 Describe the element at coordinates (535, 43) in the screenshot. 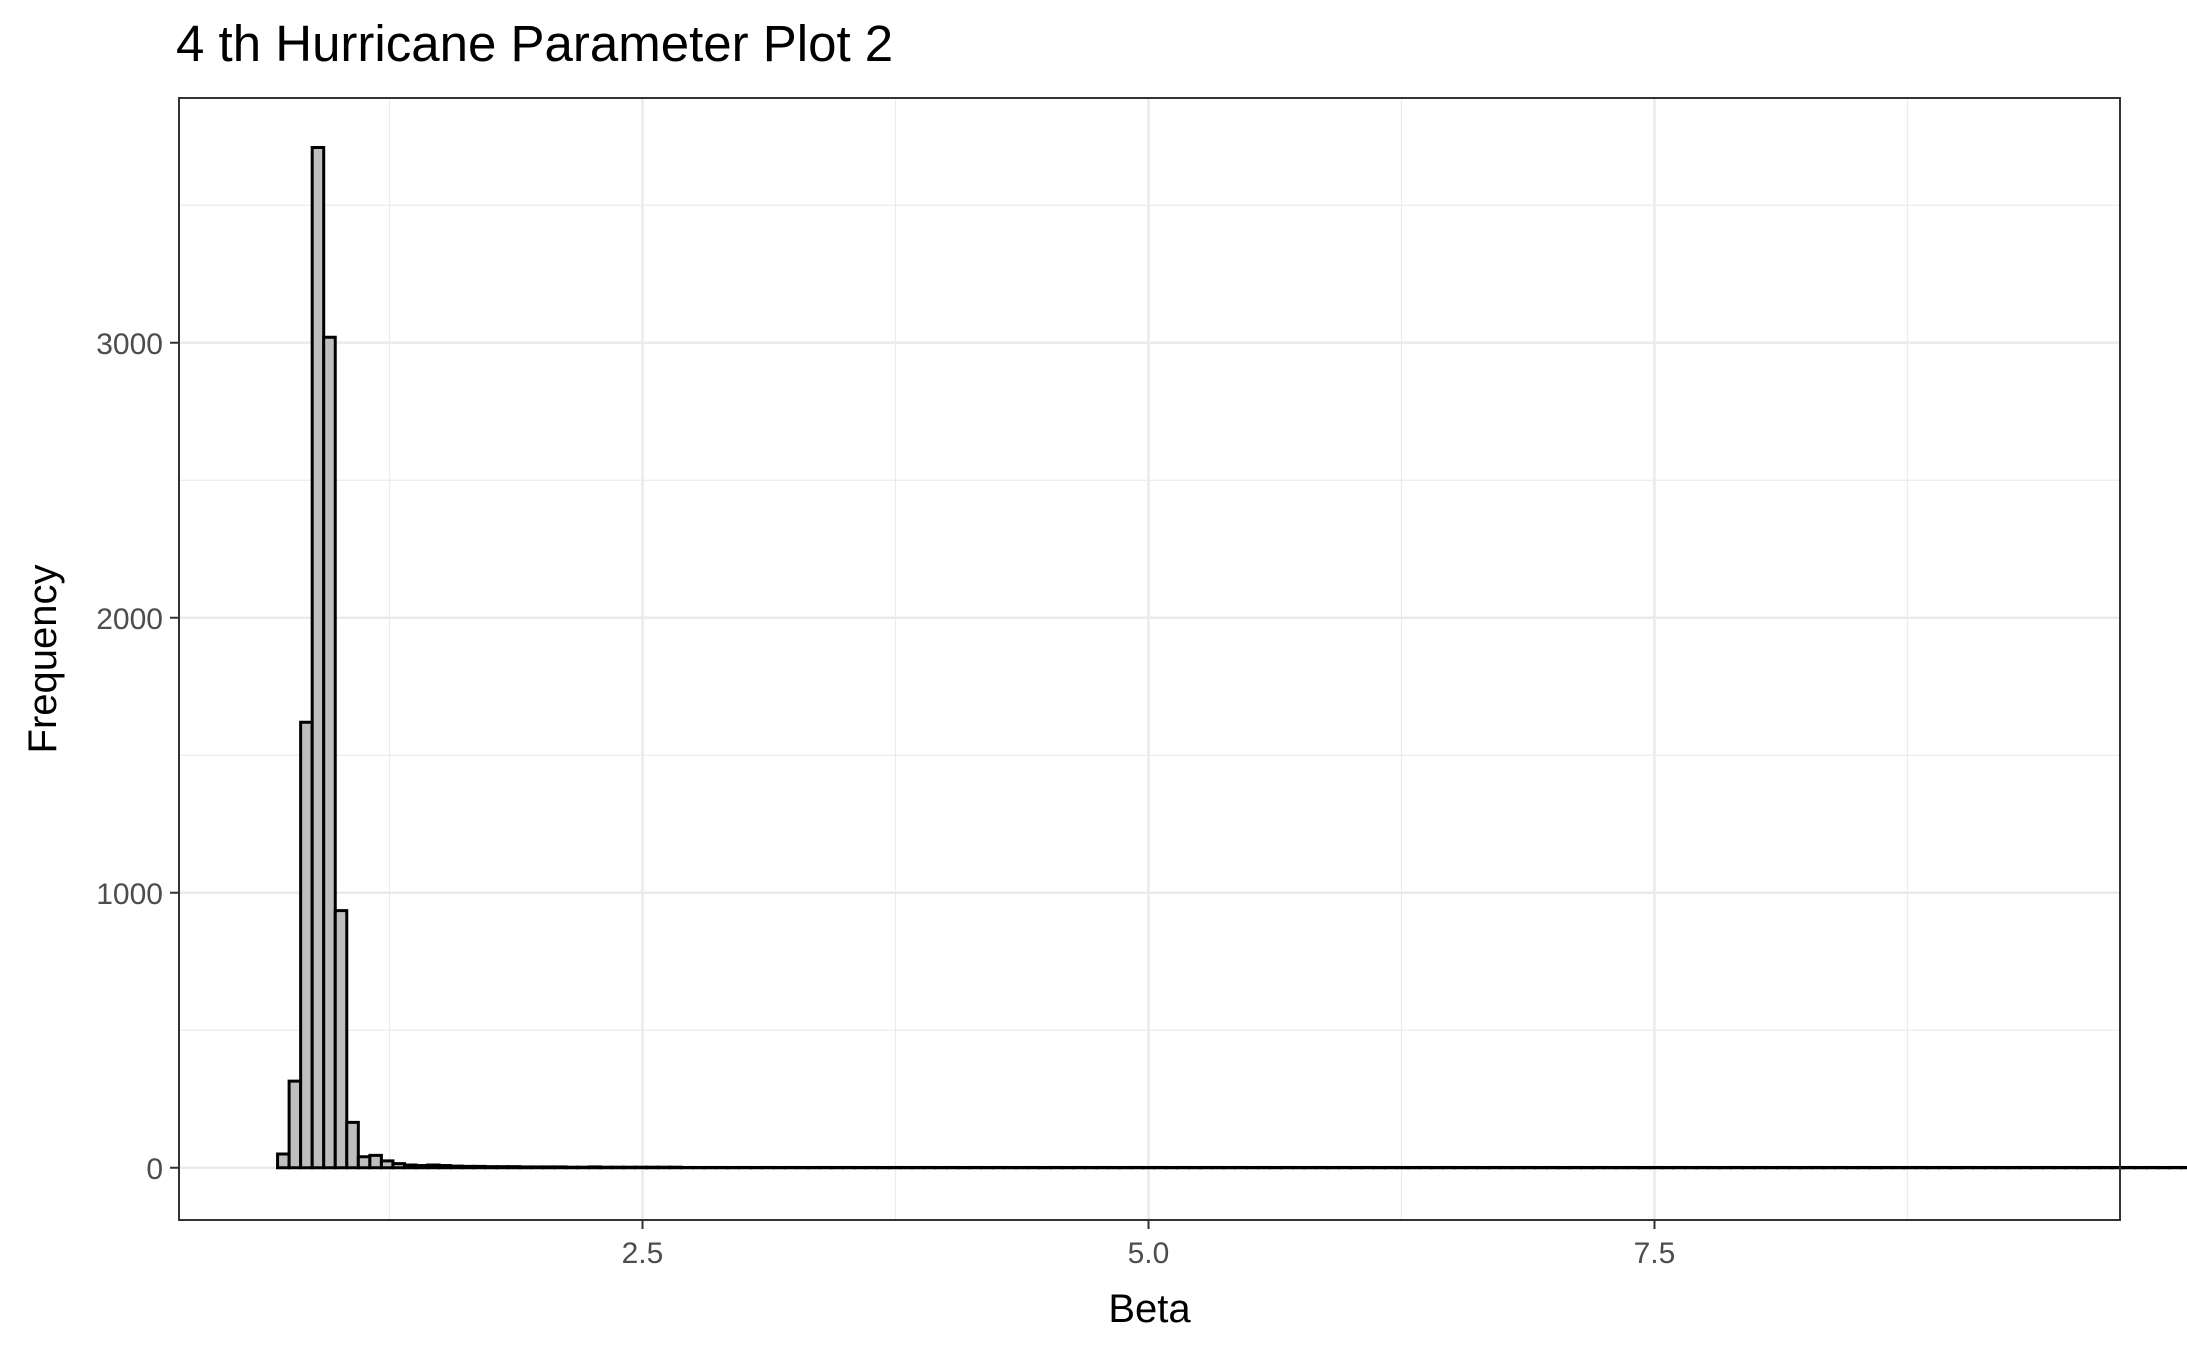

I see `chart-title: 4 th Hurricane Parameter Plot 2` at that location.